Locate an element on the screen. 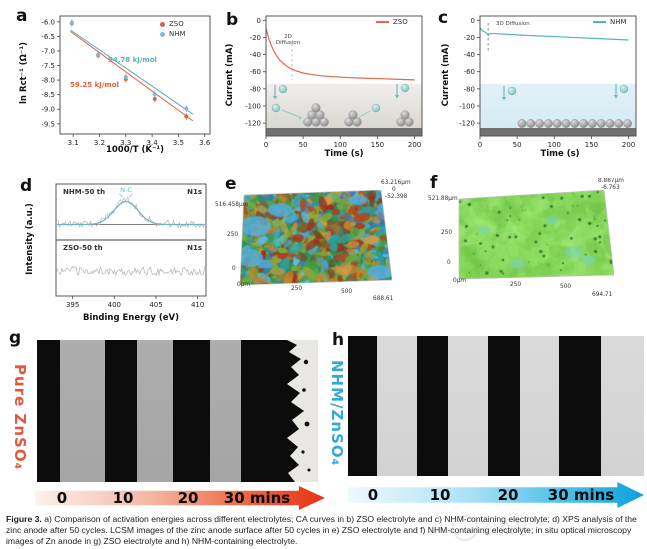  legend-nhm: NHM is located at coordinates (177, 34).